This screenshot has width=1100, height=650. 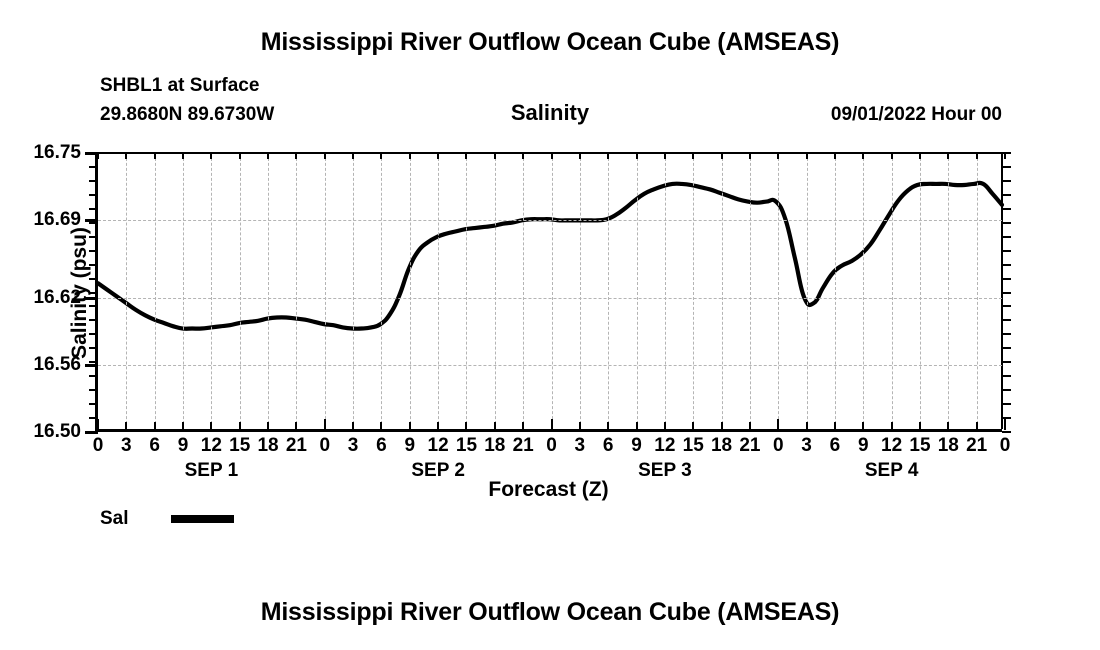 What do you see at coordinates (916, 114) in the screenshot?
I see `run-date-label: 09/01/2022 Hour 00` at bounding box center [916, 114].